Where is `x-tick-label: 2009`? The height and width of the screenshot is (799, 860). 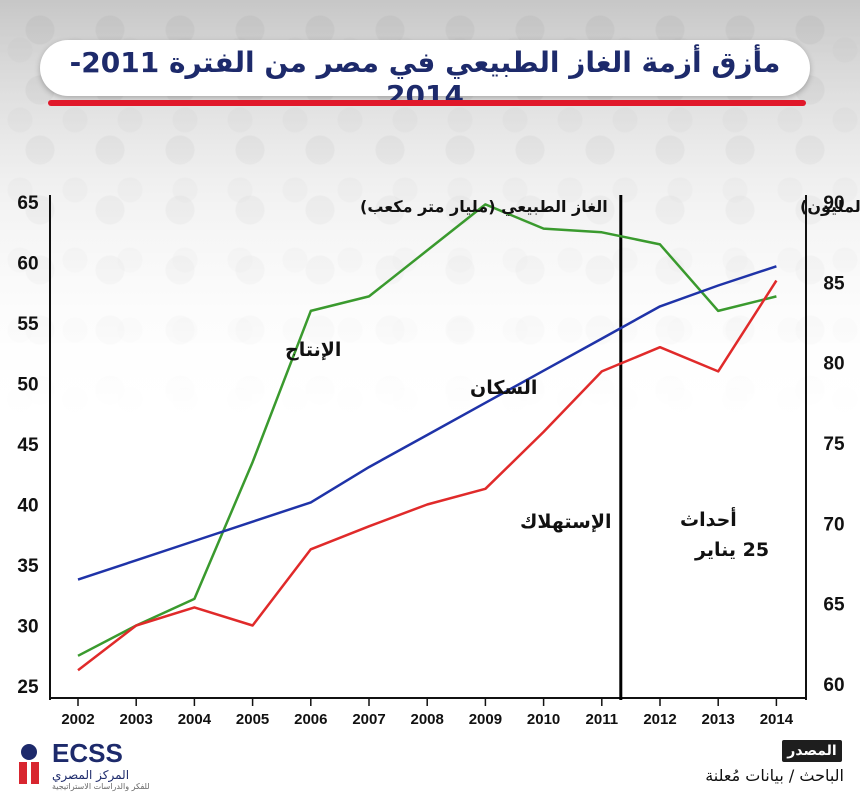
x-tick-label: 2009 is located at coordinates (485, 719).